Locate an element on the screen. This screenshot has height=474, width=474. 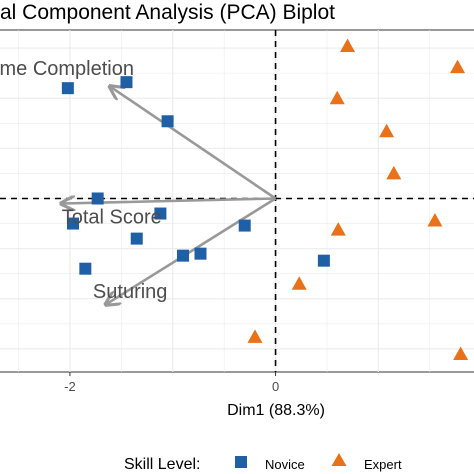
chart-title: al Component Analysis (PCA) Biplot is located at coordinates (167, 12).